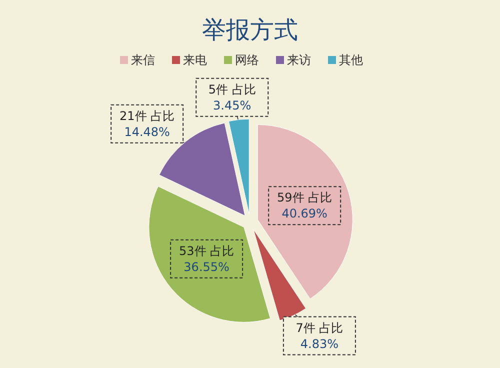  Describe the element at coordinates (304, 205) in the screenshot. I see `data-label: 59件 占比 40.69%` at that location.